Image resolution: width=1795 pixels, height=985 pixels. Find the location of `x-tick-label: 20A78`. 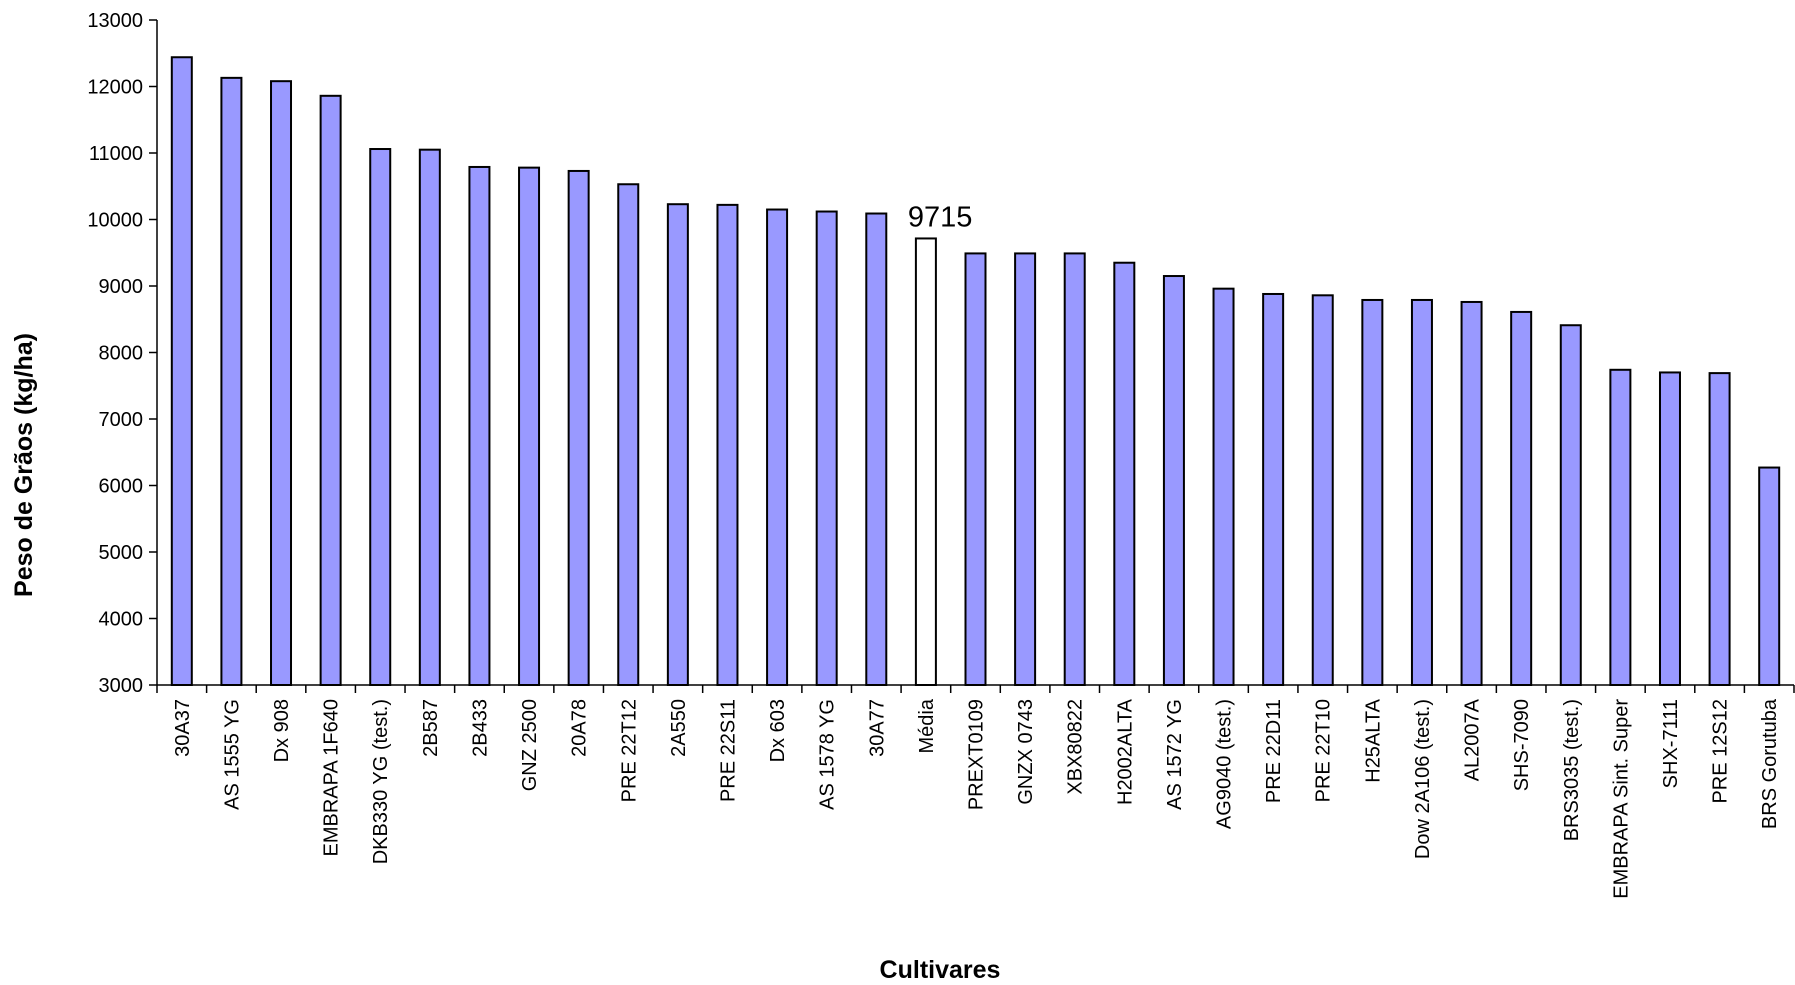

x-tick-label: 20A78 is located at coordinates (580, 728).